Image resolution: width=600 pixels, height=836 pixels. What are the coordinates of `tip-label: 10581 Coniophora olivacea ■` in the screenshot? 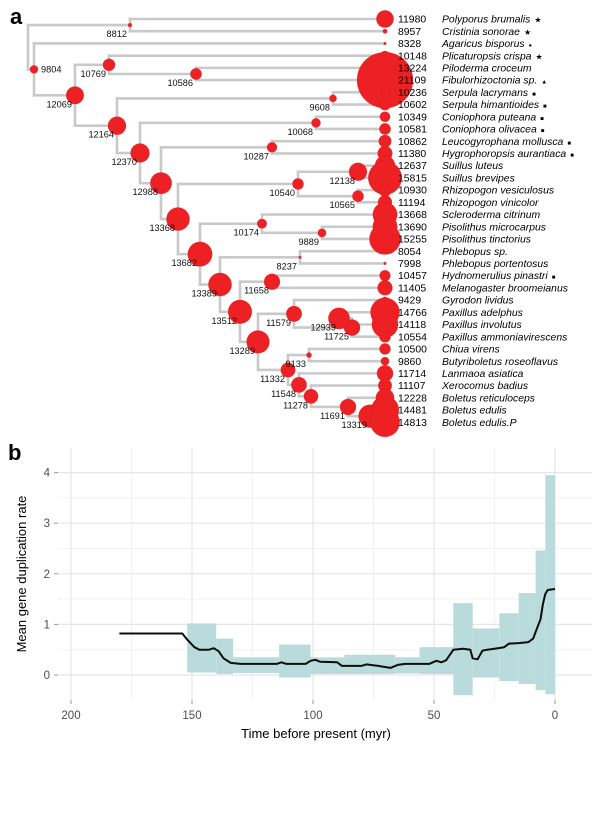 It's located at (471, 130).